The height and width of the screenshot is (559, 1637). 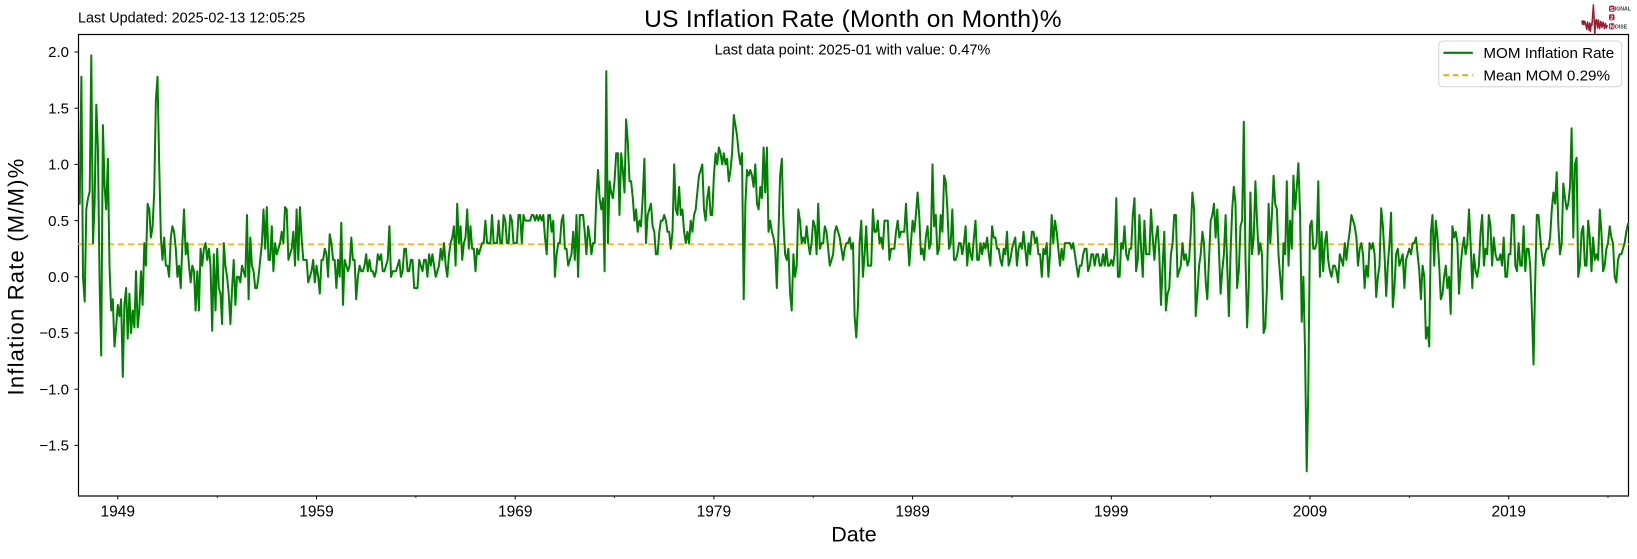 What do you see at coordinates (912, 512) in the screenshot?
I see `svg-text: 1989` at bounding box center [912, 512].